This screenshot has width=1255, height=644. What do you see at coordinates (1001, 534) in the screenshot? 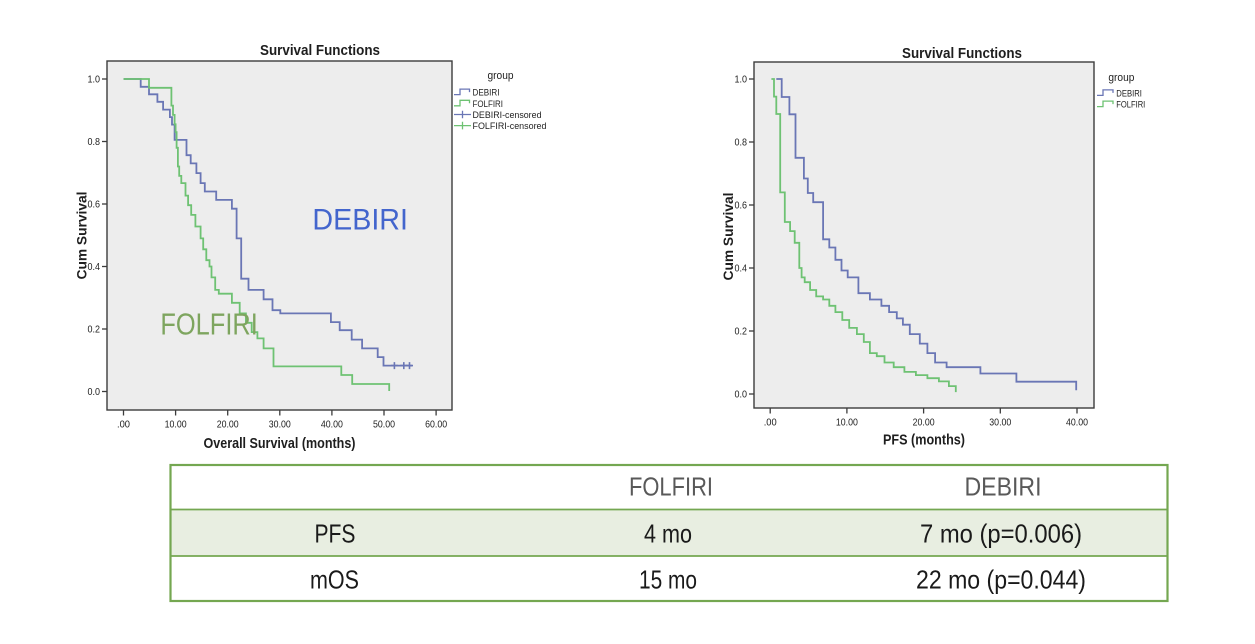
I see `svg-text: 7 mo (p=0.006)` at bounding box center [1001, 534].